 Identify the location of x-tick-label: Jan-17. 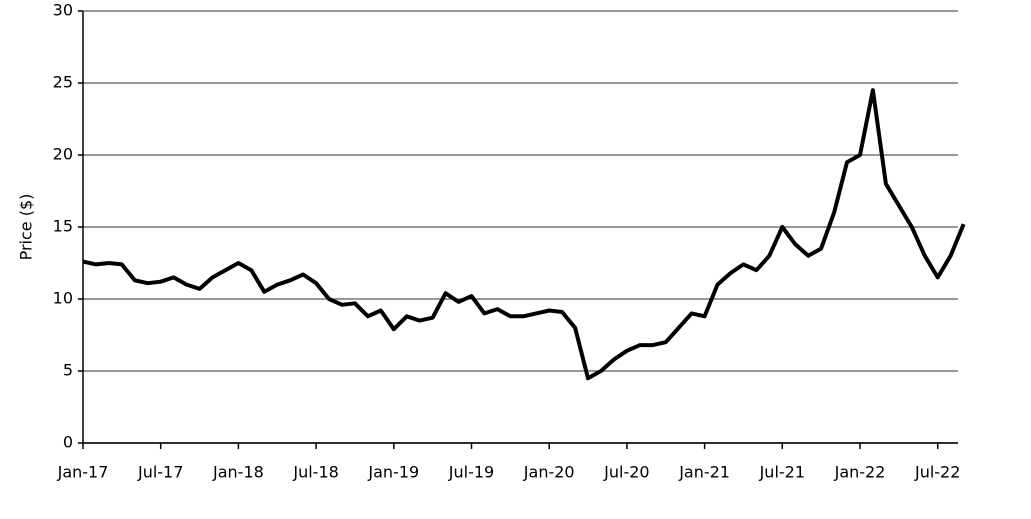
(83, 472).